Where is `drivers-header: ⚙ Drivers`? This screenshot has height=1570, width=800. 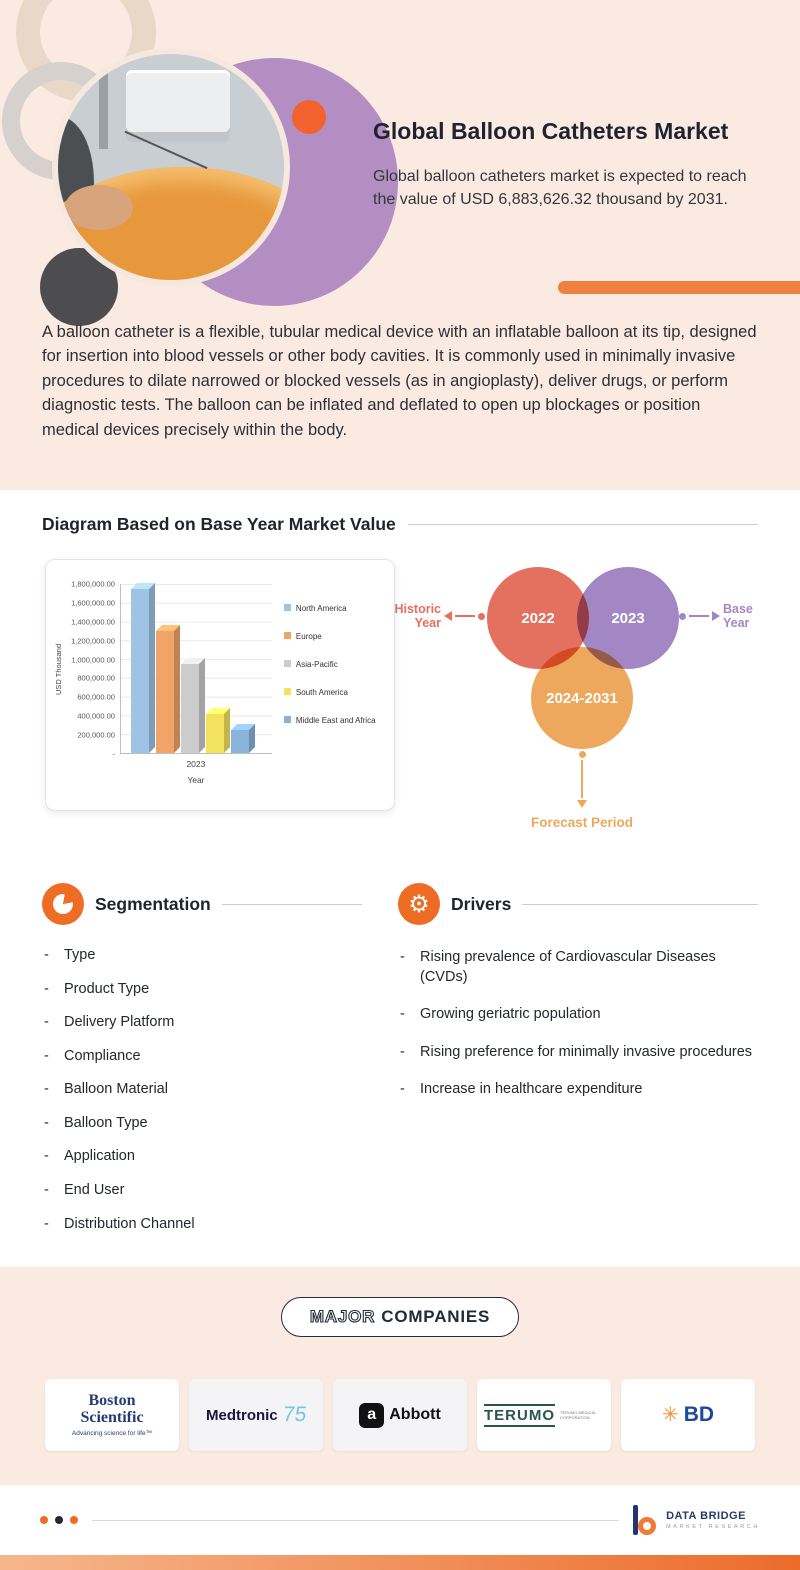
drivers-header: ⚙ Drivers is located at coordinates (578, 904).